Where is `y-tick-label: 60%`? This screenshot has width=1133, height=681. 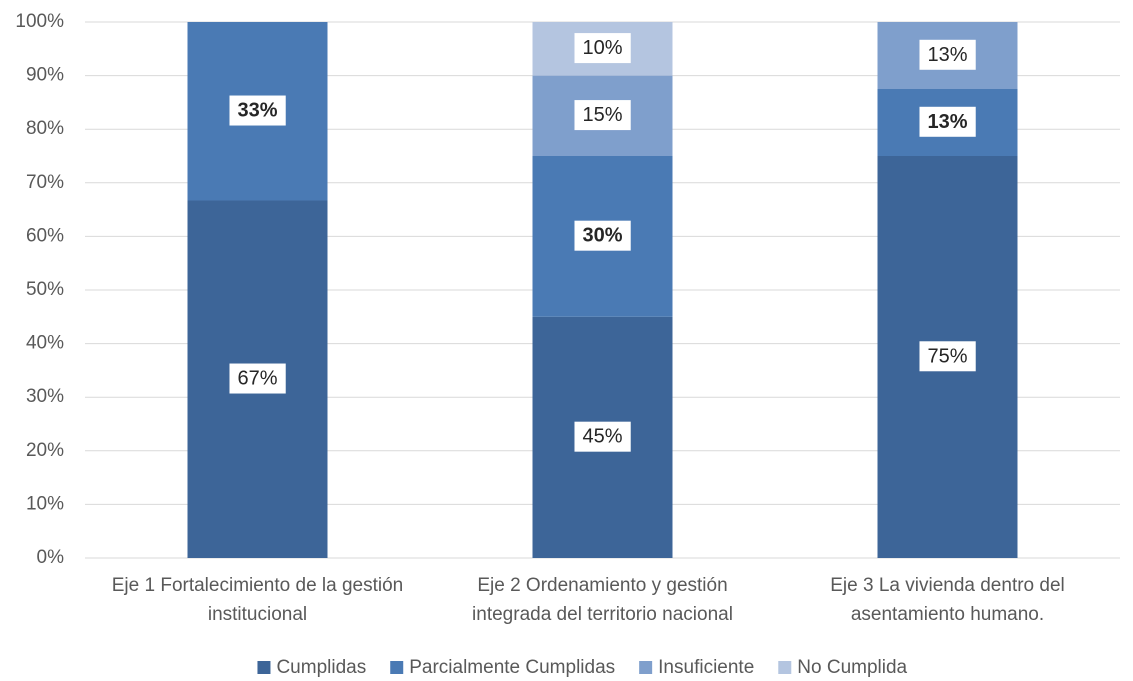 y-tick-label: 60% is located at coordinates (45, 235).